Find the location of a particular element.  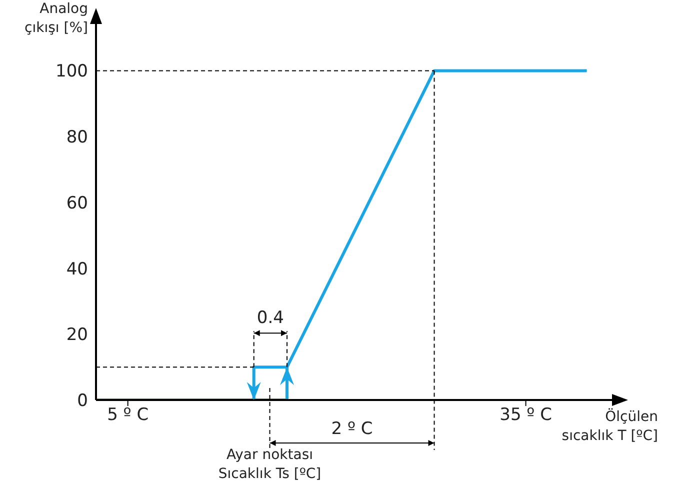

y-tick-label: 40 is located at coordinates (77, 269).